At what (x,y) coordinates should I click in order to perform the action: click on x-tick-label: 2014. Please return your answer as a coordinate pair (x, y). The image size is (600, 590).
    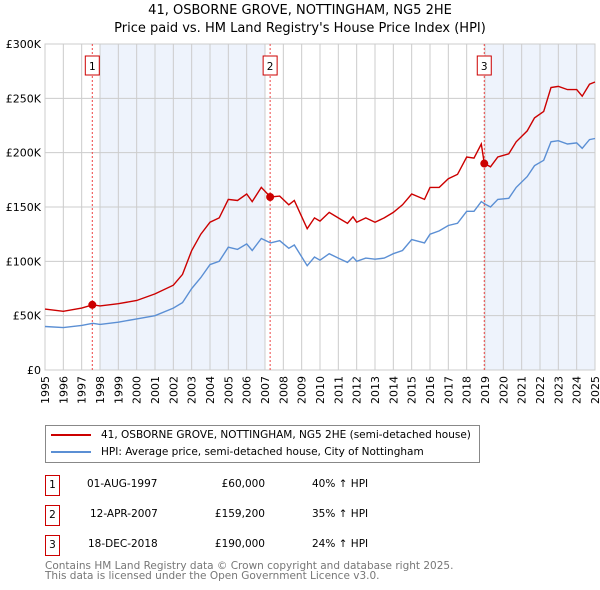
    Looking at the image, I should click on (393, 390).